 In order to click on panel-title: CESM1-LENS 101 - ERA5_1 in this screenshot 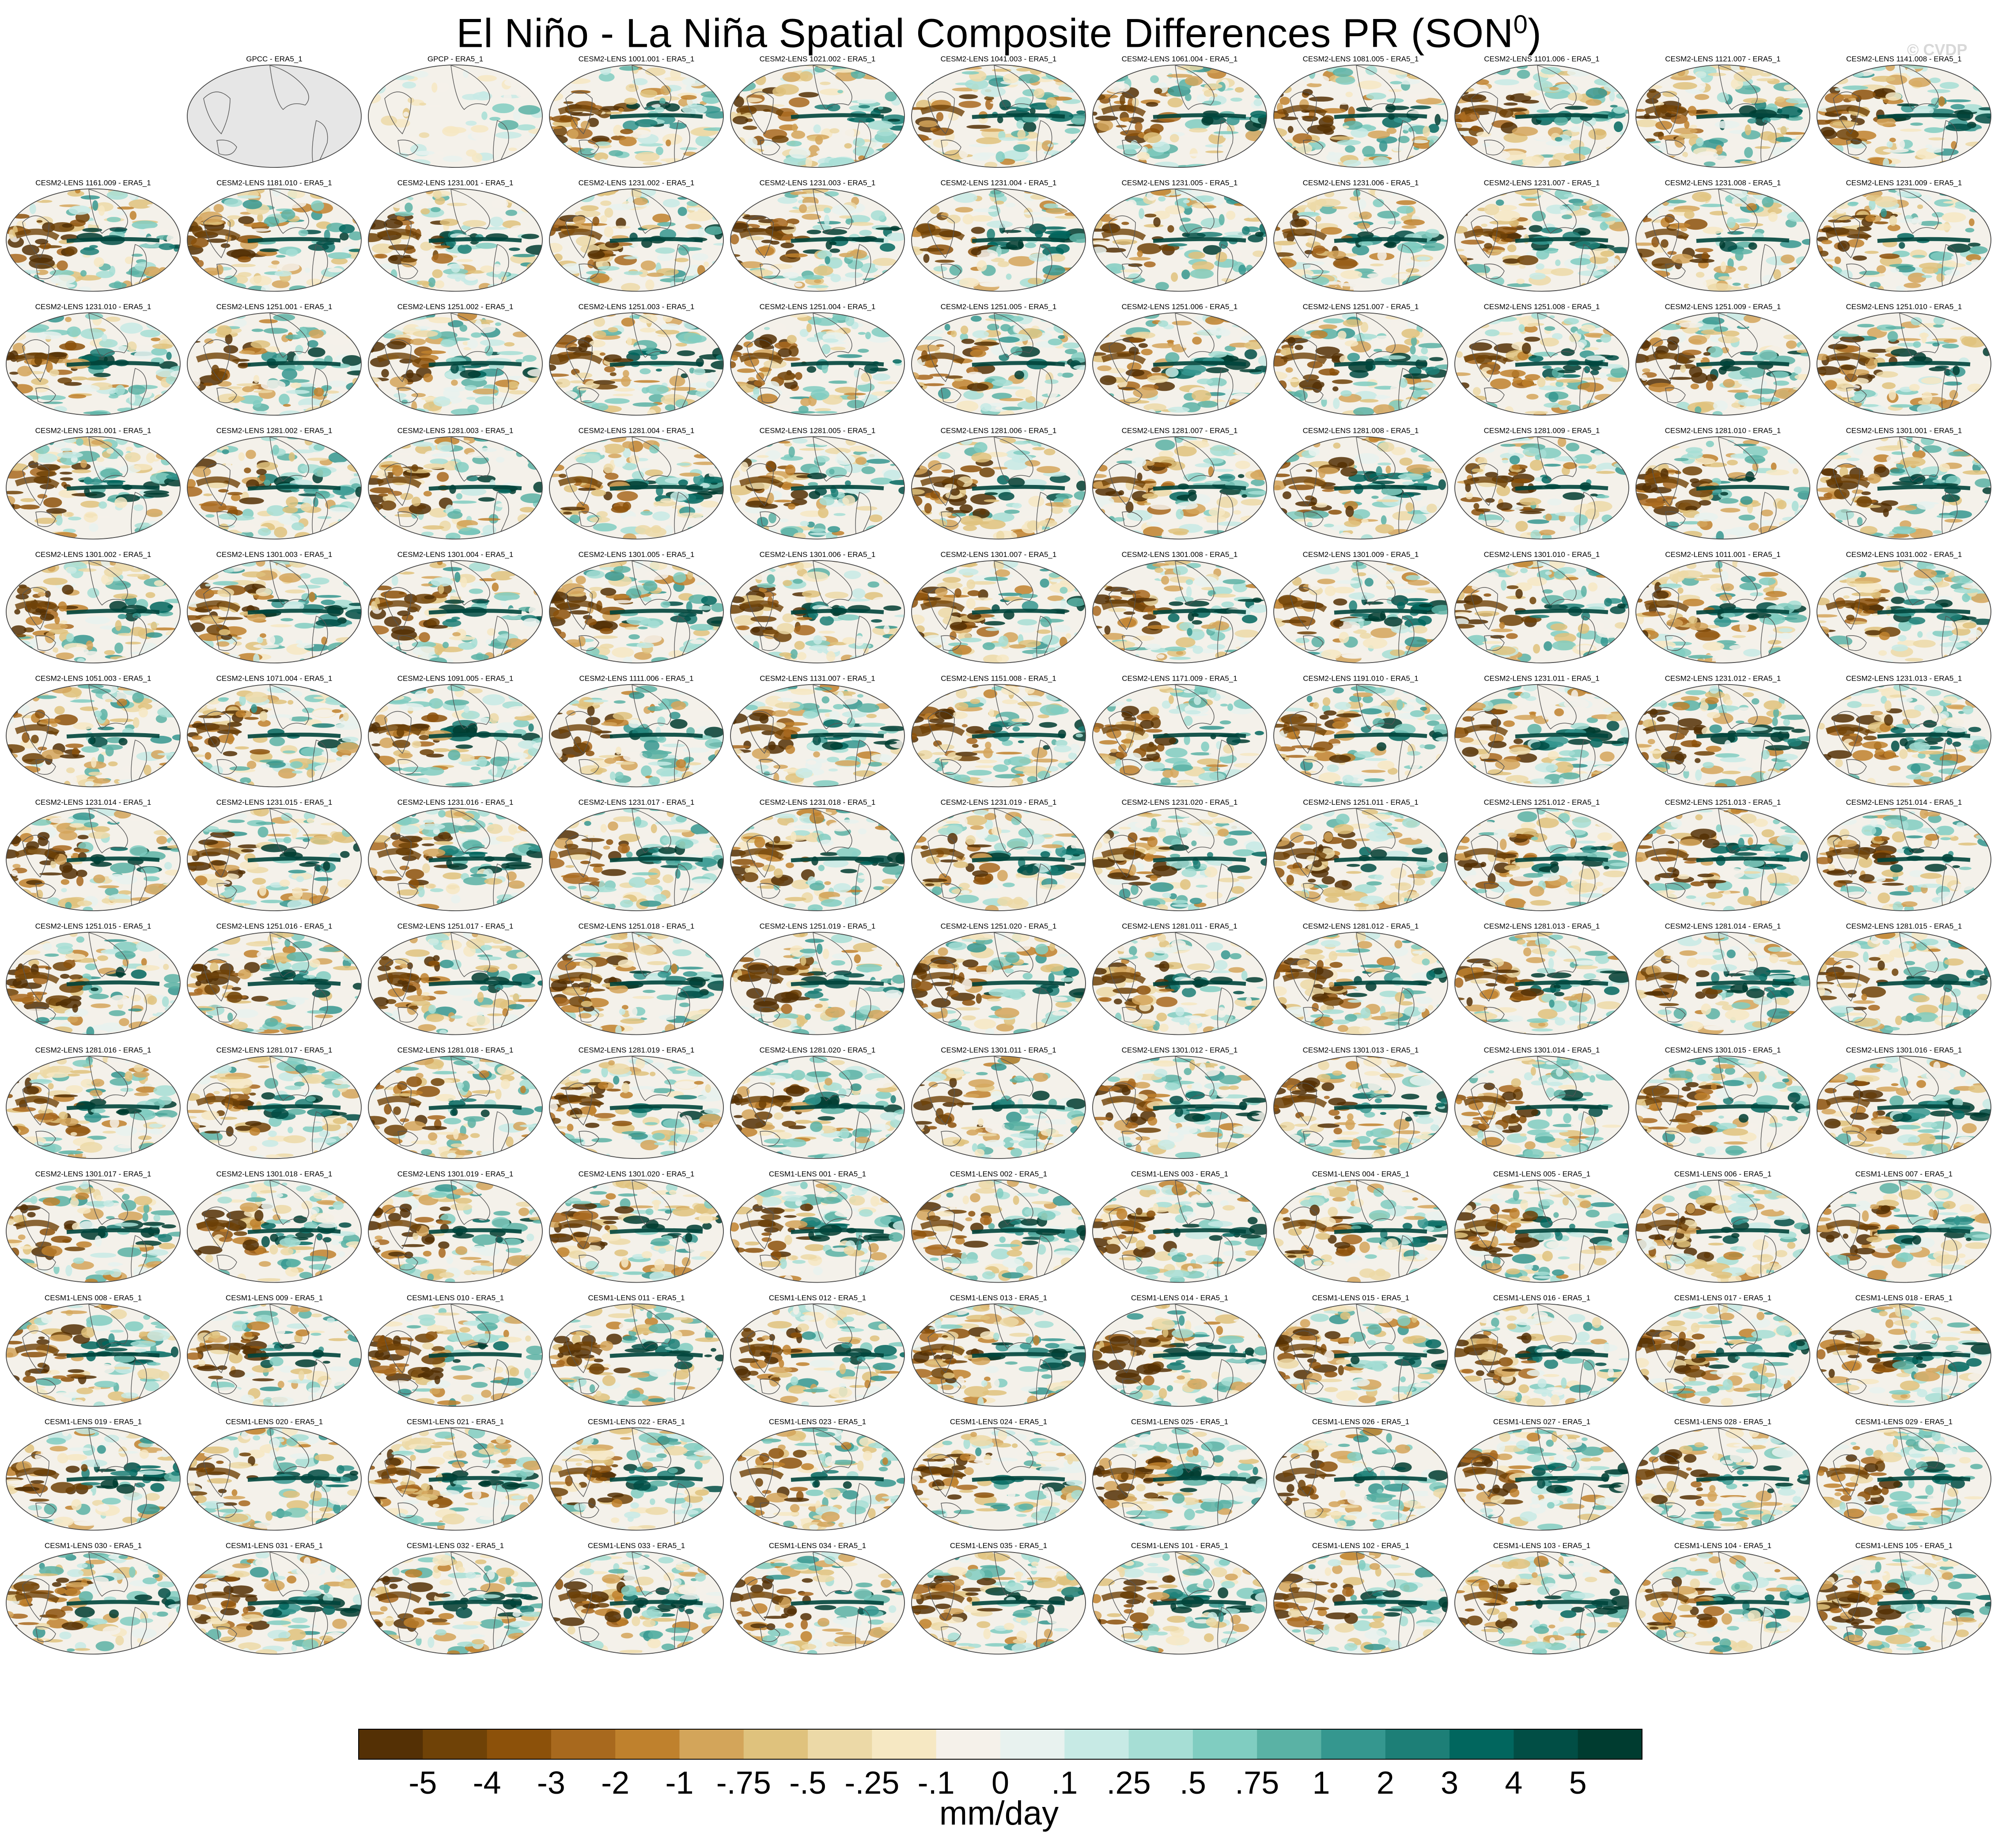, I will do `click(1179, 1545)`.